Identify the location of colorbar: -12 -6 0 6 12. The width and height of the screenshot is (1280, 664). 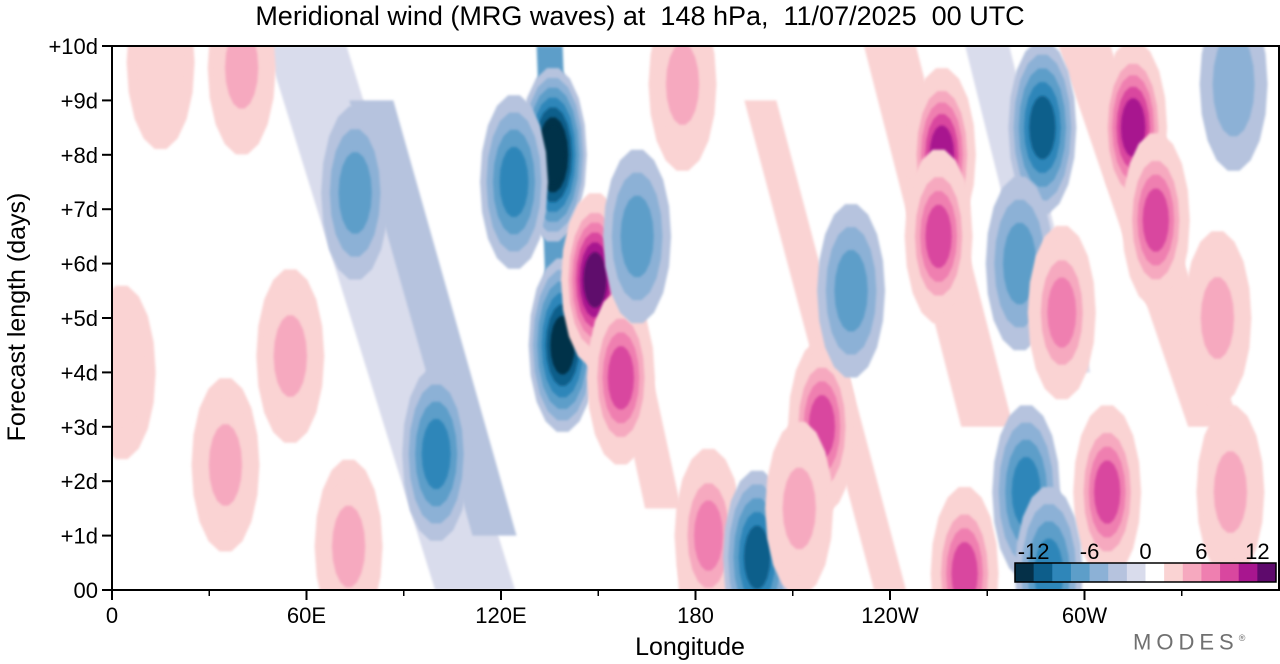
(1145, 561).